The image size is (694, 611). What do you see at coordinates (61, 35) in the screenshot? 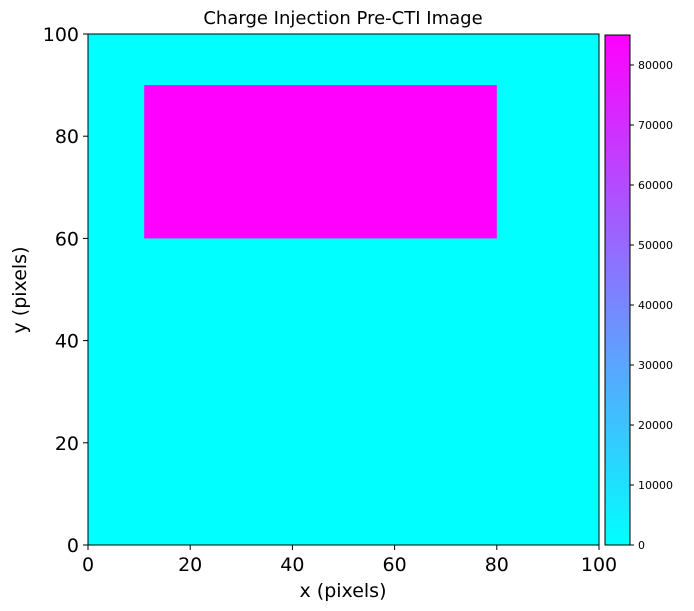
I see `y-tick-label: 100` at bounding box center [61, 35].